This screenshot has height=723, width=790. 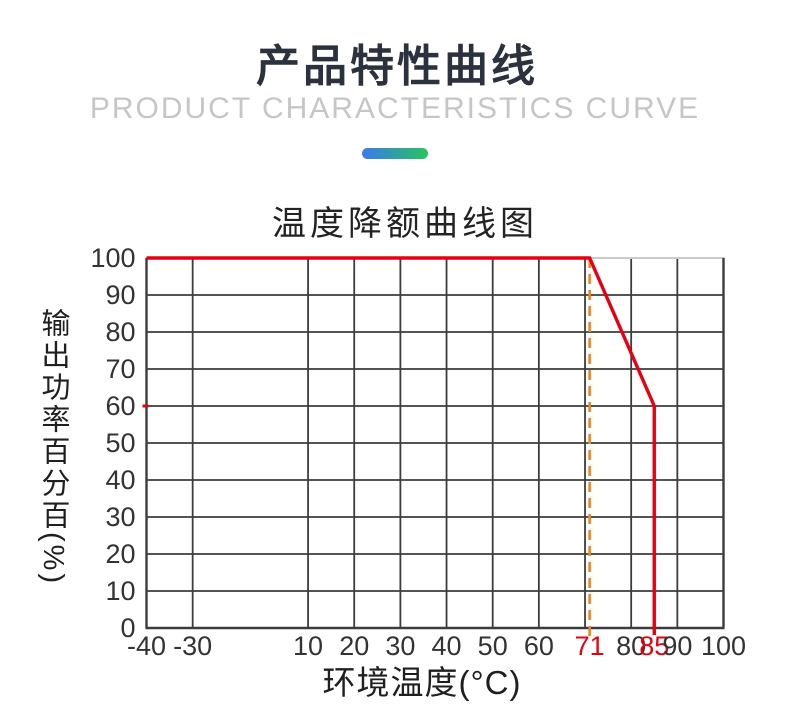 What do you see at coordinates (308, 646) in the screenshot?
I see `x-tick-label-10: 10` at bounding box center [308, 646].